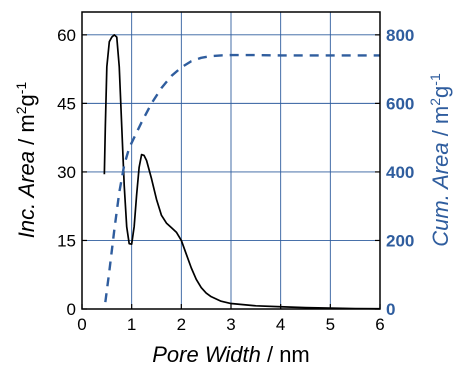 The image size is (461, 371). I want to click on y-right-tick-label: 400, so click(400, 172).